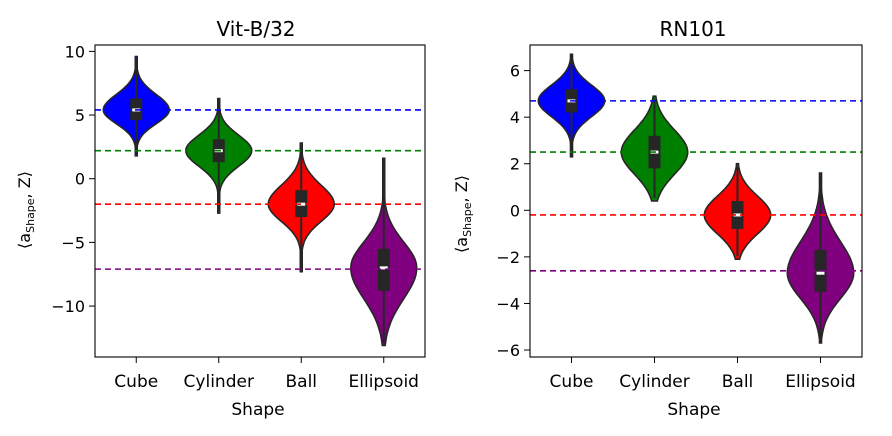 The width and height of the screenshot is (892, 436). I want to click on y-tick-label: −2, so click(508, 257).